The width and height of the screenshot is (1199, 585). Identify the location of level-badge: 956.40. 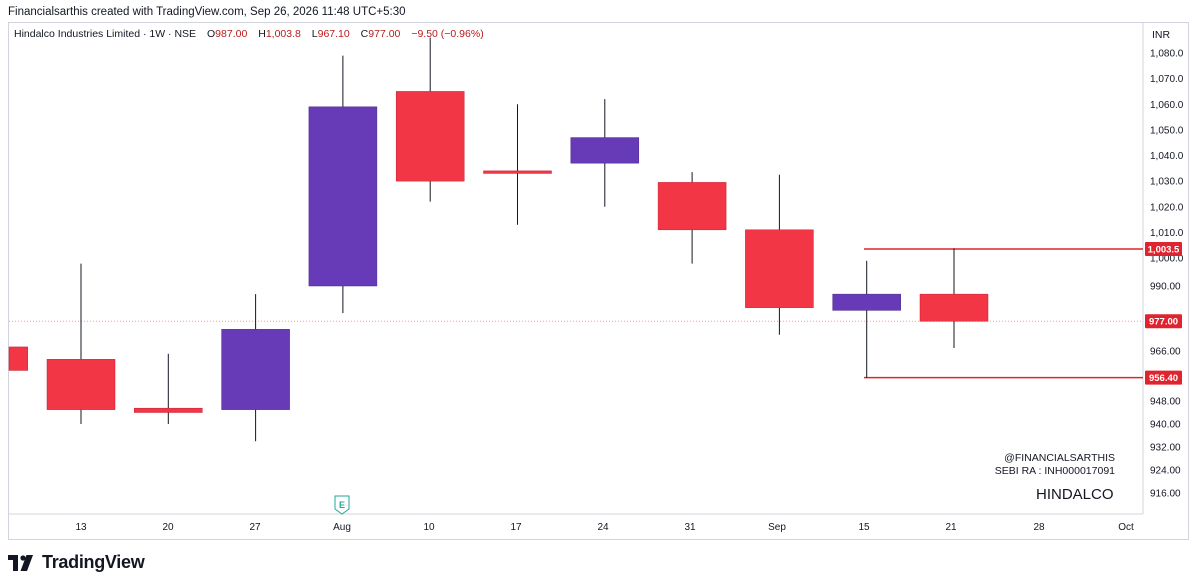
(1163, 378).